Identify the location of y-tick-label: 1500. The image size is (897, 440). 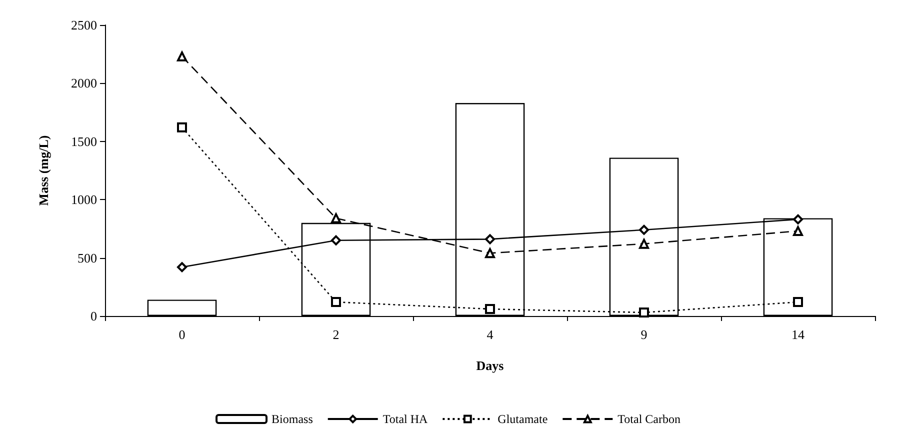
(84, 141).